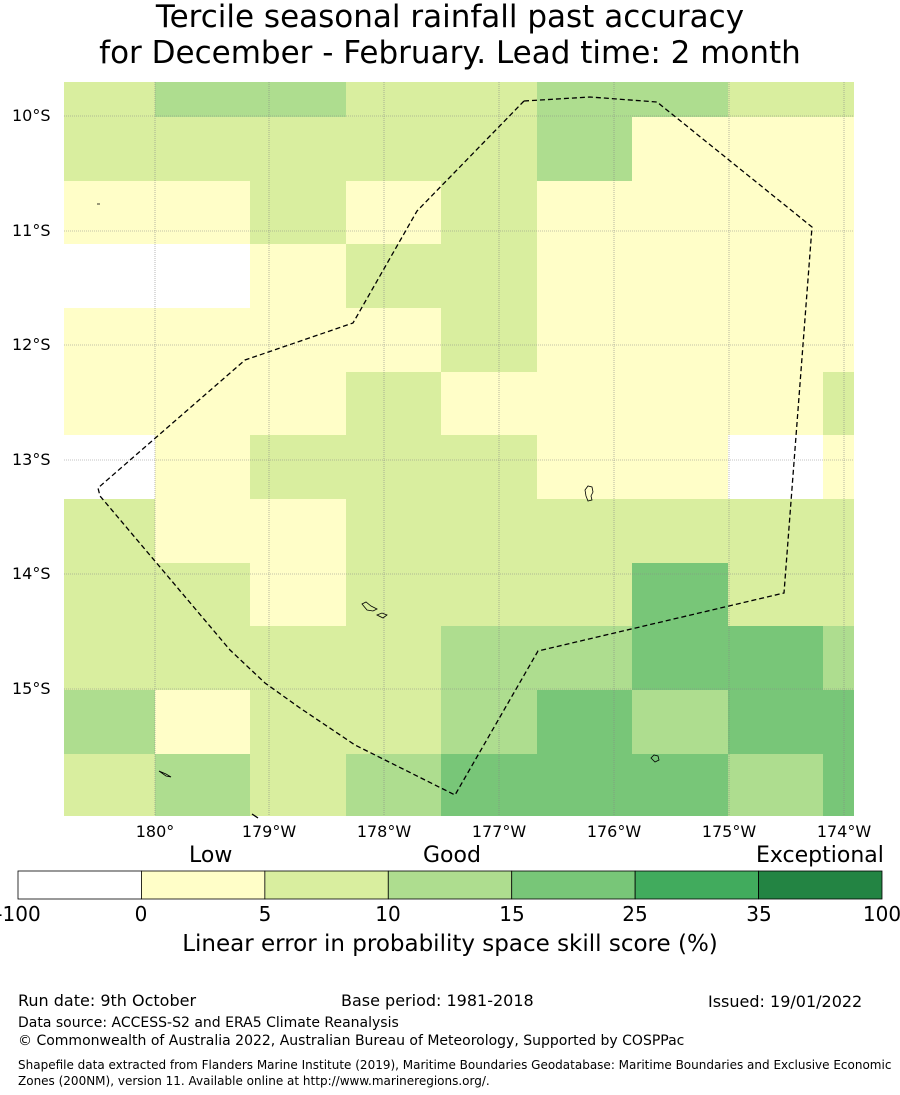  Describe the element at coordinates (450, 885) in the screenshot. I see `colorbar` at that location.